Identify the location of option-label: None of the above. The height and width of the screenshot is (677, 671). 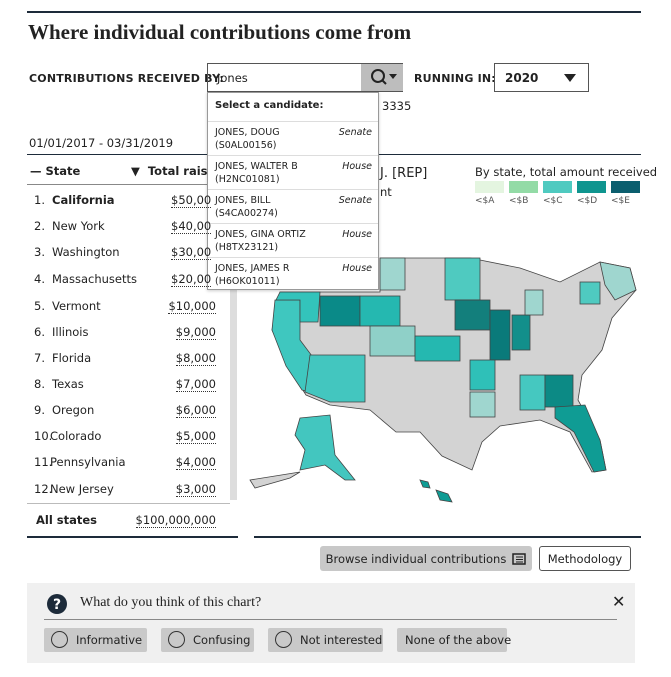
(458, 640).